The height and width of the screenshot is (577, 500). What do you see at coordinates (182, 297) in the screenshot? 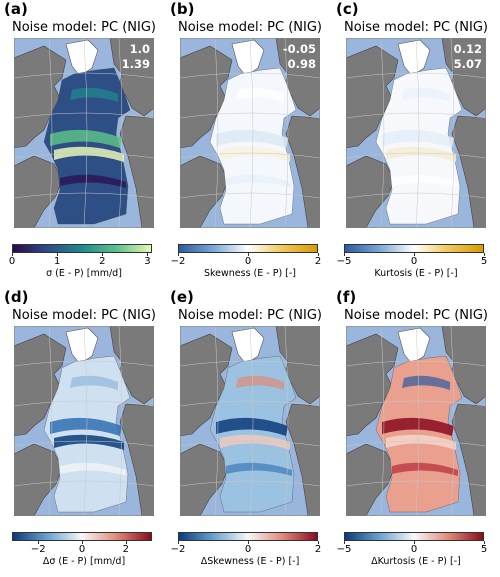
I see `panel-letter: (e)` at bounding box center [182, 297].